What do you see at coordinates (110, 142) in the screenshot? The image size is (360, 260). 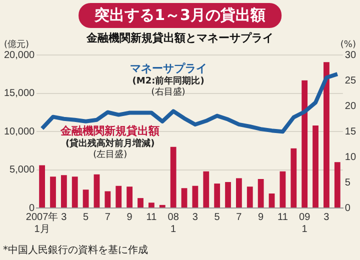 I see `annotation: (貸出残高対前月増減)` at bounding box center [110, 142].